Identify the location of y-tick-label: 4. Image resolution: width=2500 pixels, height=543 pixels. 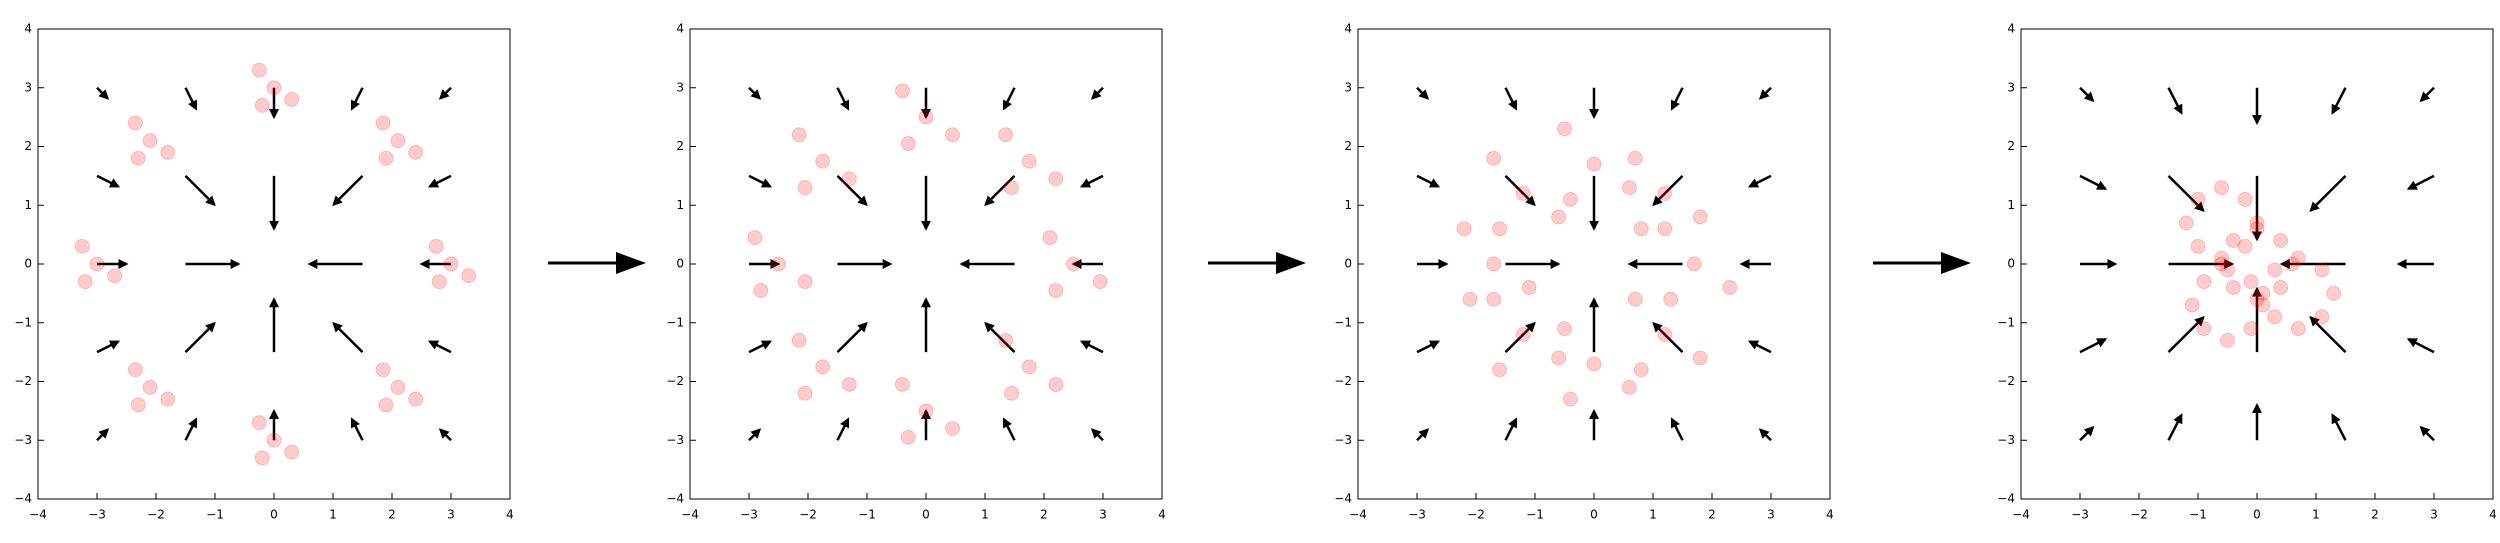
(1348, 29).